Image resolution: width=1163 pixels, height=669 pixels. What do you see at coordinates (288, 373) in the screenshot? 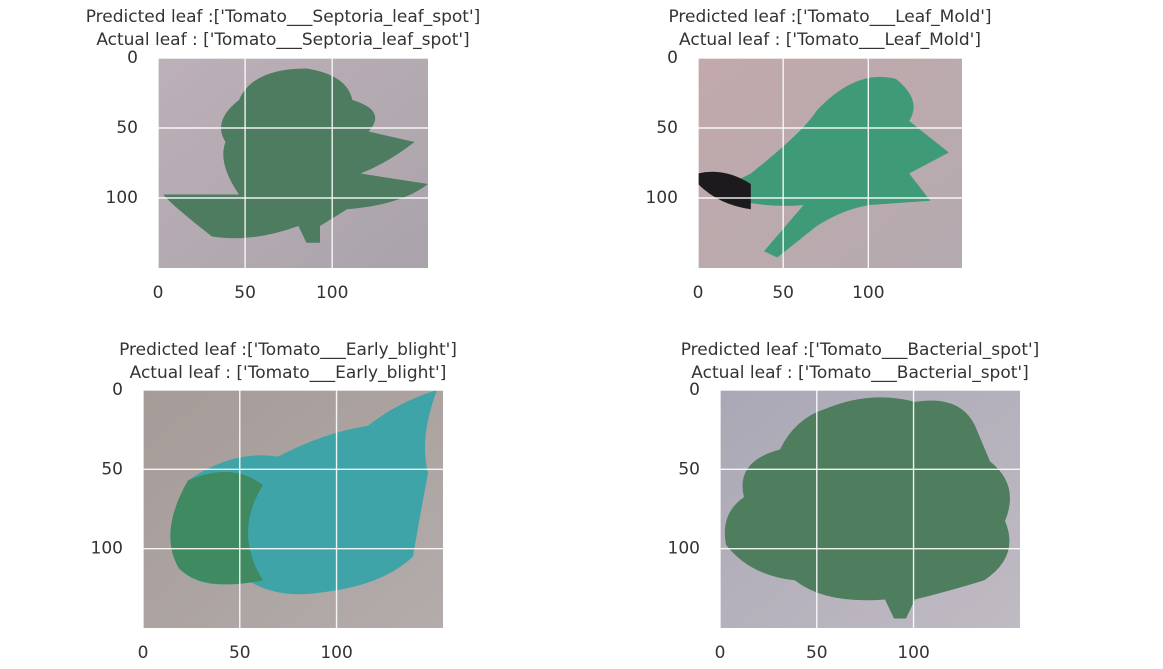
I see `title-actual: Actual leaf : ['Tomato___Early_blight']` at bounding box center [288, 373].